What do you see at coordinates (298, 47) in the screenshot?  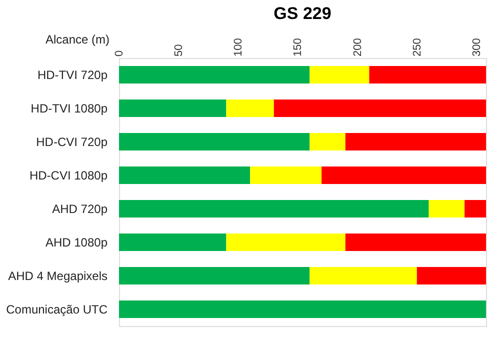 I see `x-tick-label: 150` at bounding box center [298, 47].